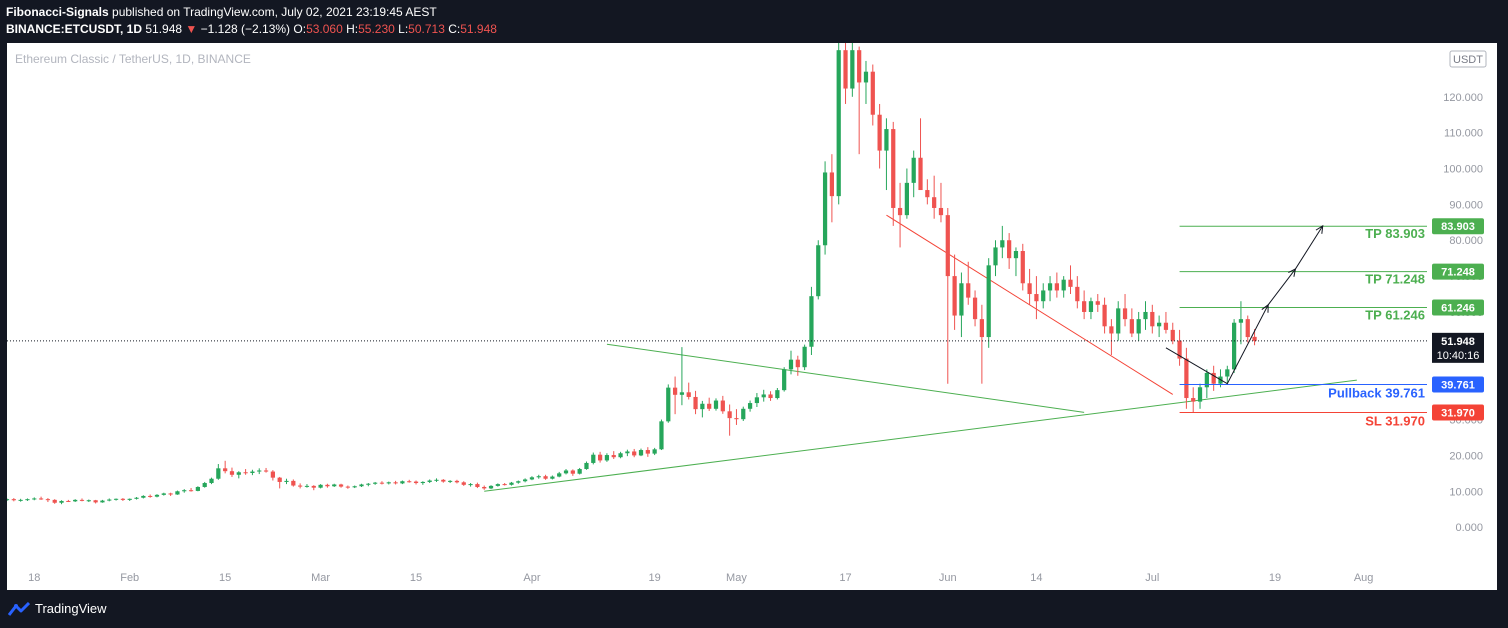 The height and width of the screenshot is (628, 1508). I want to click on y-tick-label: 80.000, so click(1466, 241).